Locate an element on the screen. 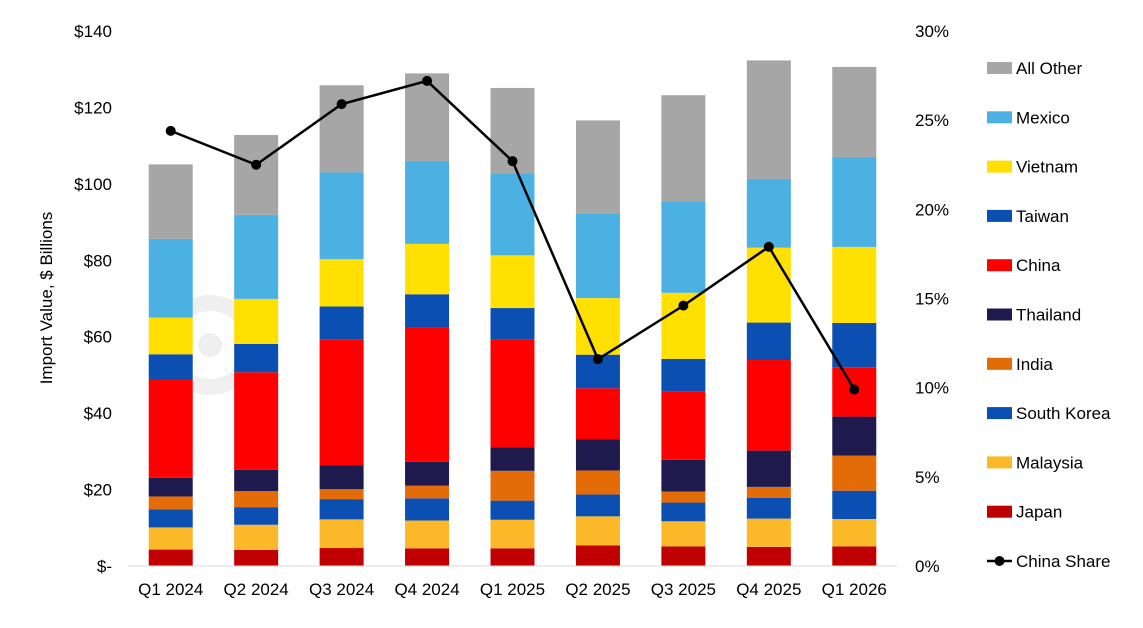  x-tick-label: Q3 2025 is located at coordinates (683, 589).